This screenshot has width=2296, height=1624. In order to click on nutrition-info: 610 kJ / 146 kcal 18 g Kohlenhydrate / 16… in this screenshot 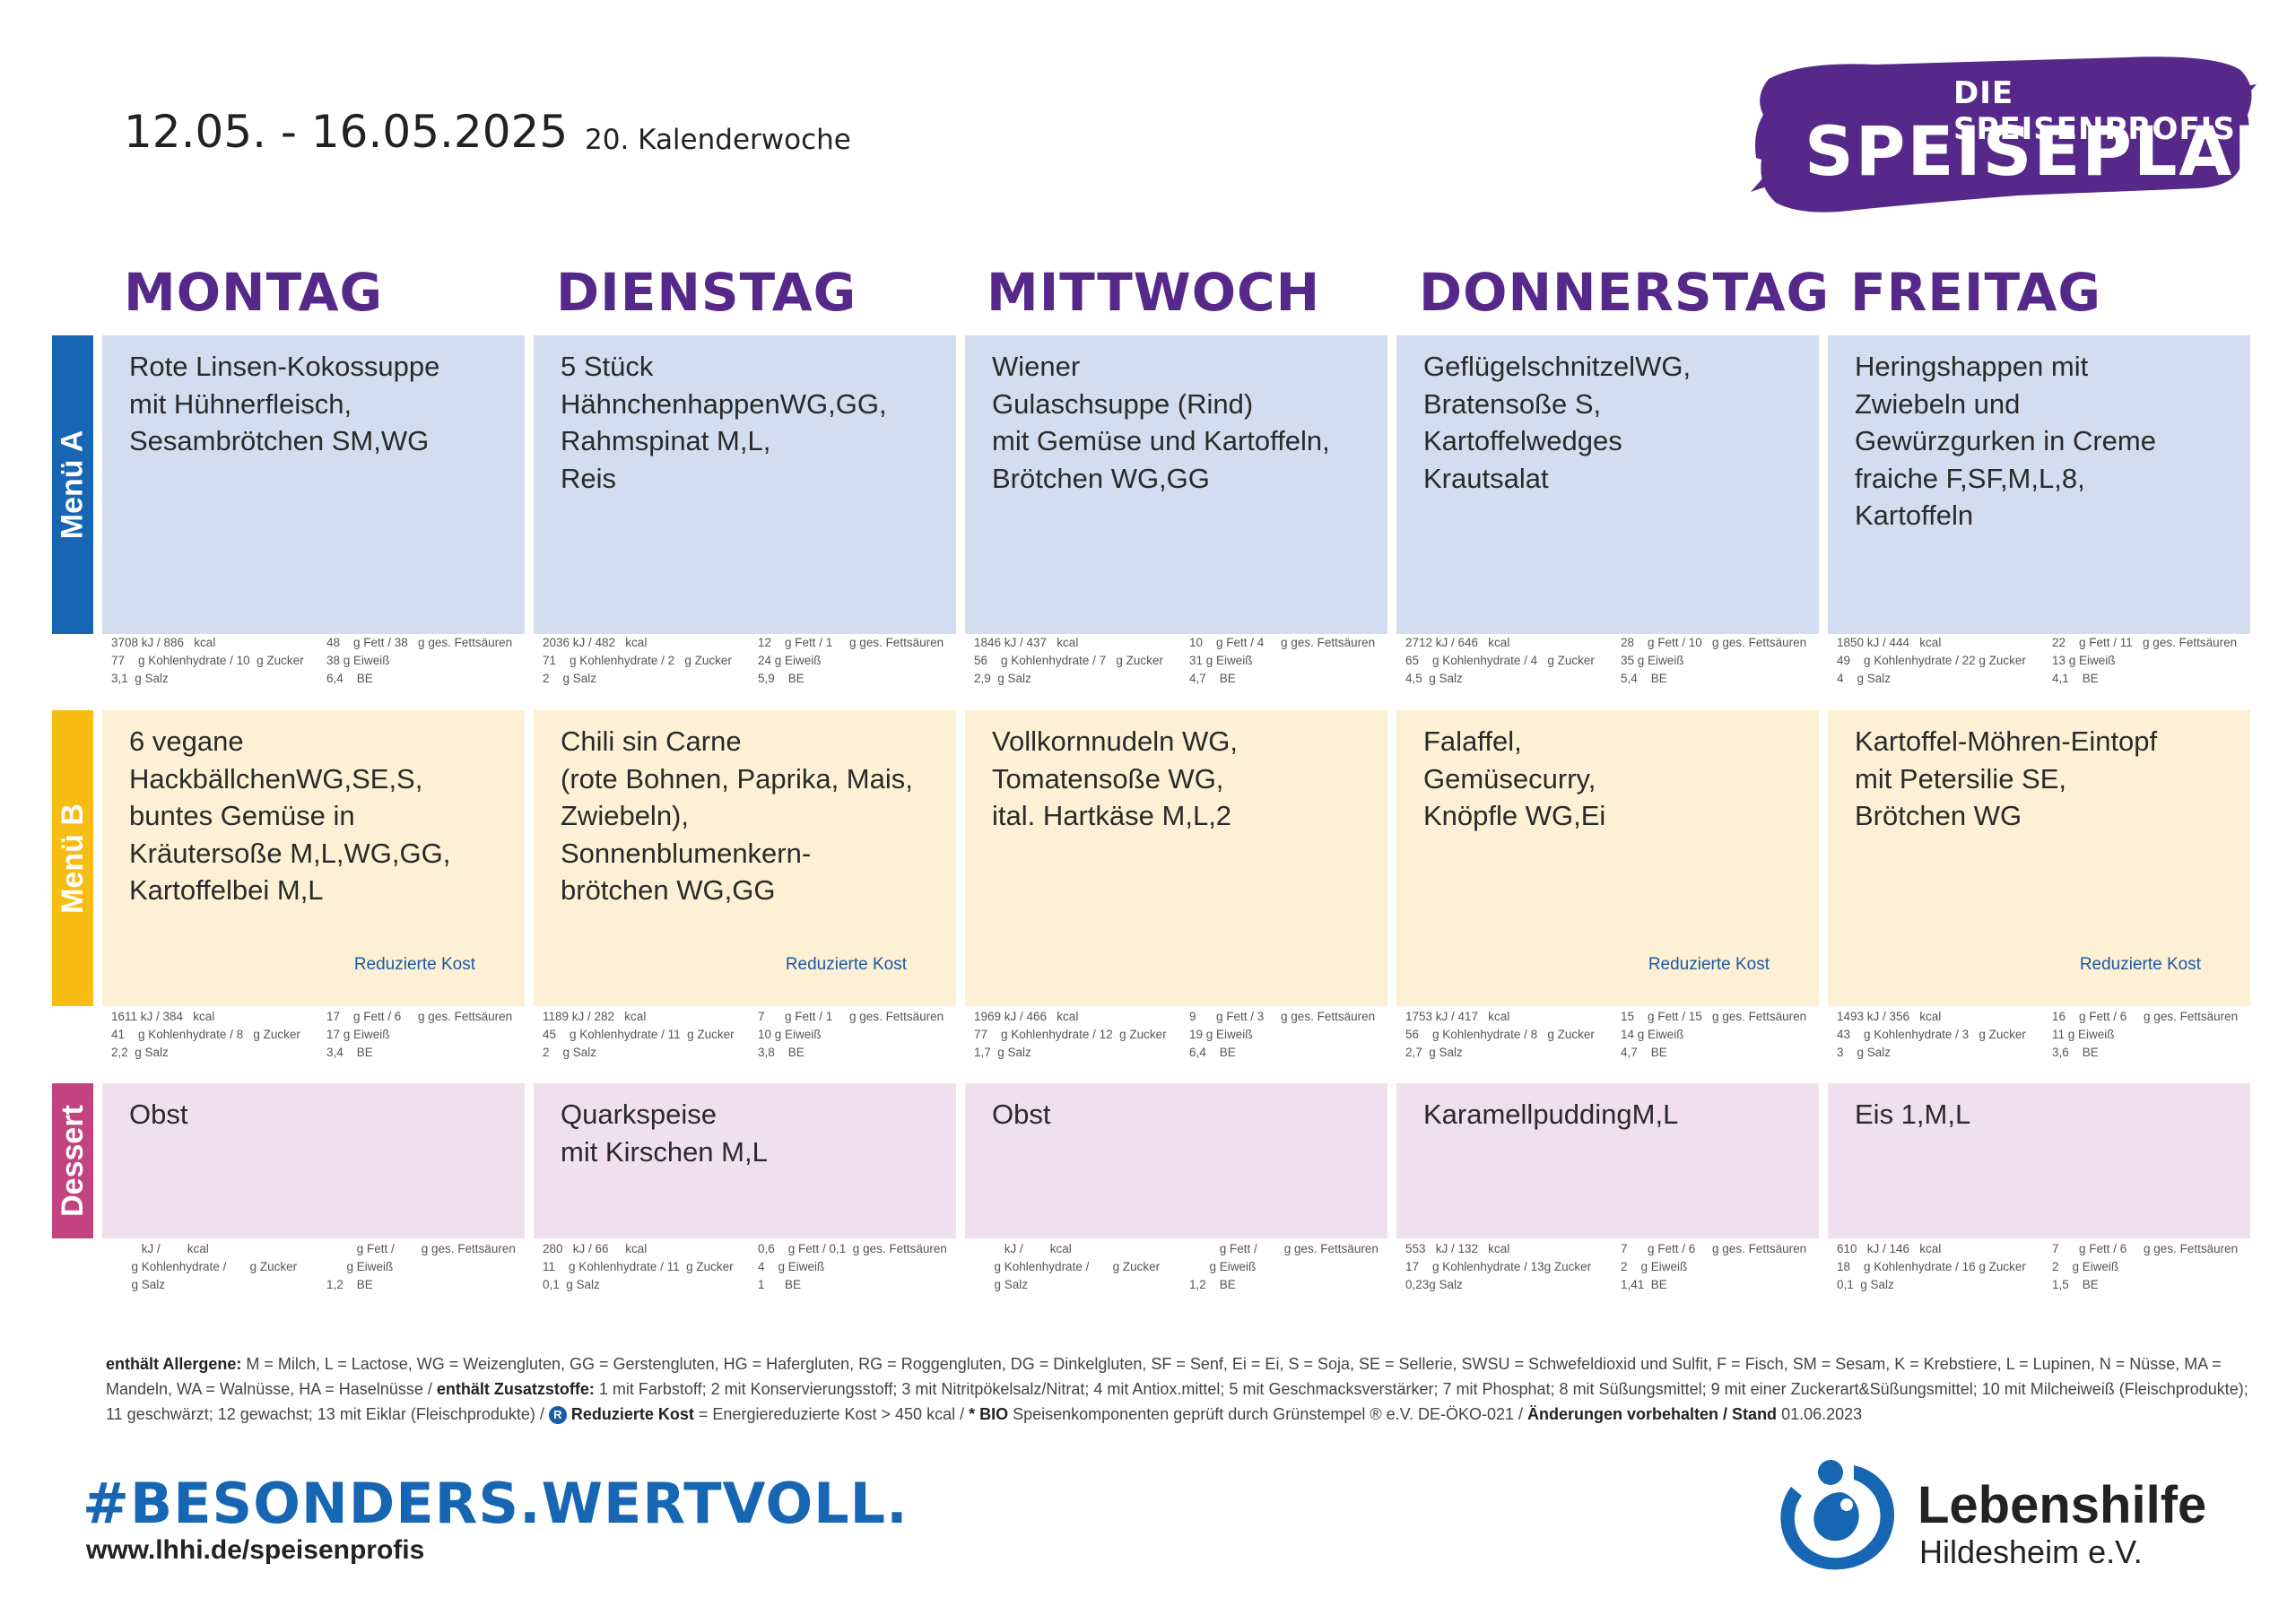, I will do `click(2039, 1267)`.